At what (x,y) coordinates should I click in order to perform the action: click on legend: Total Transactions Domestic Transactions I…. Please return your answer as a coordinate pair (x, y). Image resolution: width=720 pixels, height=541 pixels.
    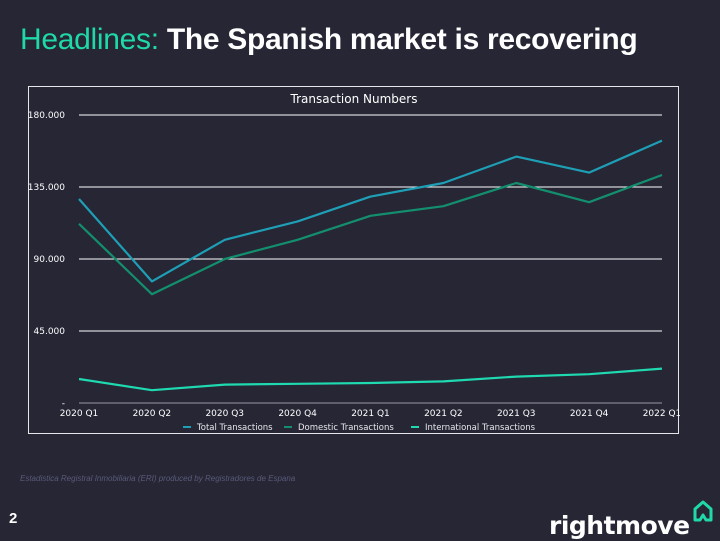
    Looking at the image, I should click on (359, 428).